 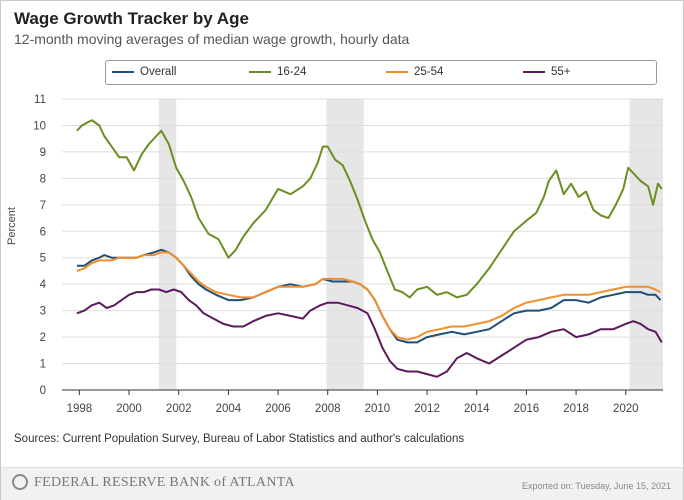 I want to click on legend: Overall 16-24 25-54 55+, so click(x=381, y=72).